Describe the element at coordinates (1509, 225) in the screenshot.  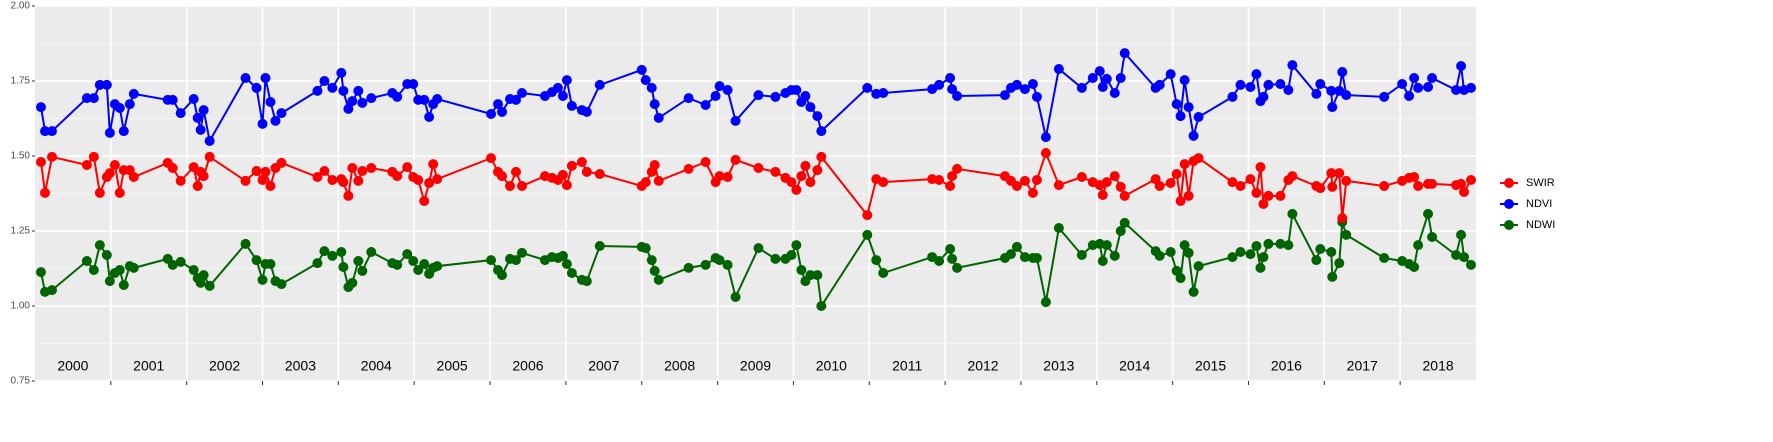
I see `legend-key` at that location.